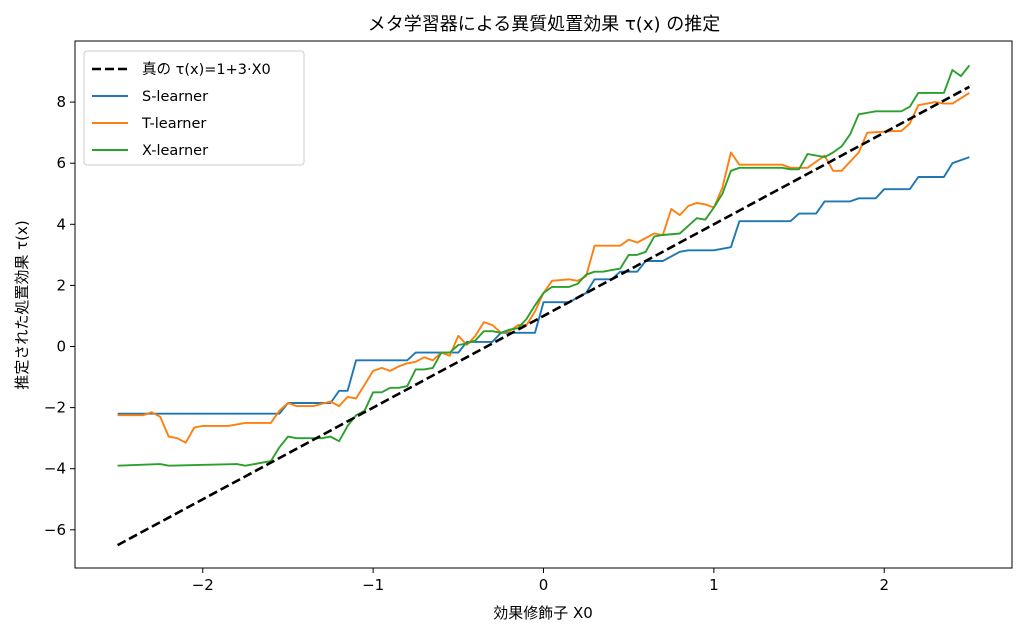 The width and height of the screenshot is (1024, 636). I want to click on y-tick-label: 2, so click(61, 285).